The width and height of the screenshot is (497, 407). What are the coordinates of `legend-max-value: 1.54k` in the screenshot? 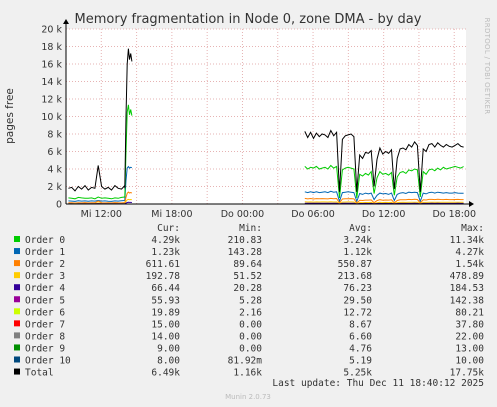 It's located at (469, 264).